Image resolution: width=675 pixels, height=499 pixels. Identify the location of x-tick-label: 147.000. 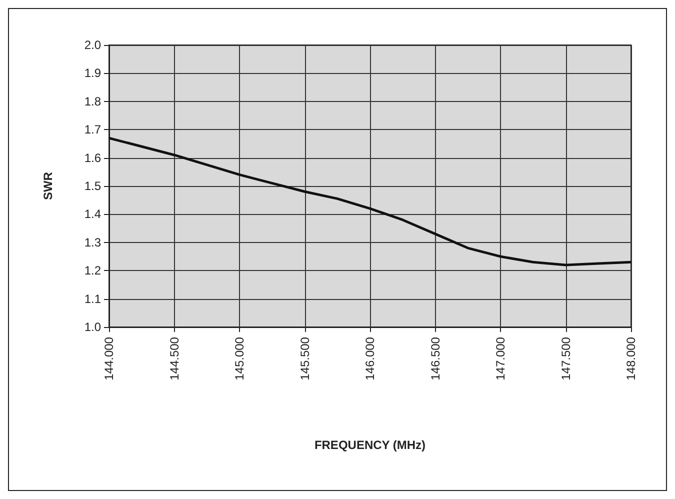
(501, 358).